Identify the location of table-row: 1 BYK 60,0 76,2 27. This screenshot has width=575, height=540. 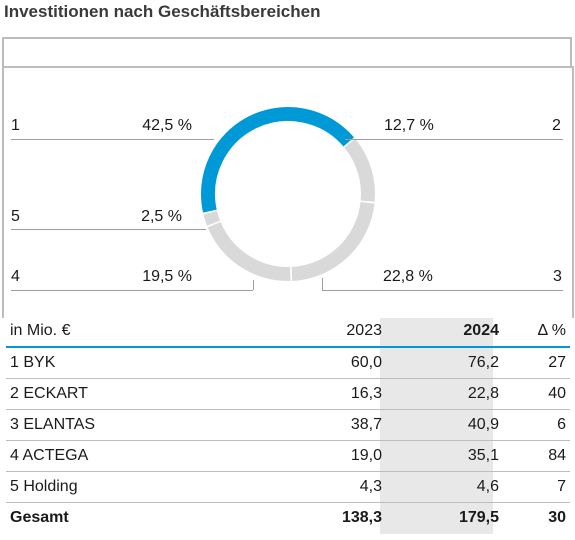
(288, 363).